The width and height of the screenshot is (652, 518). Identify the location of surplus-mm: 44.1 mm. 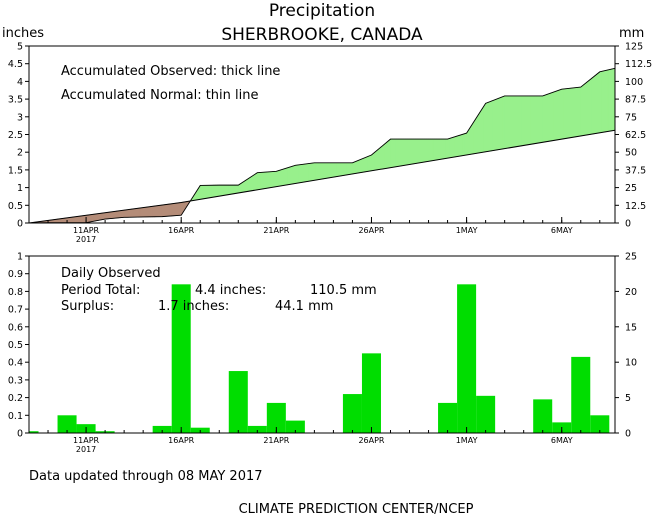
(304, 306).